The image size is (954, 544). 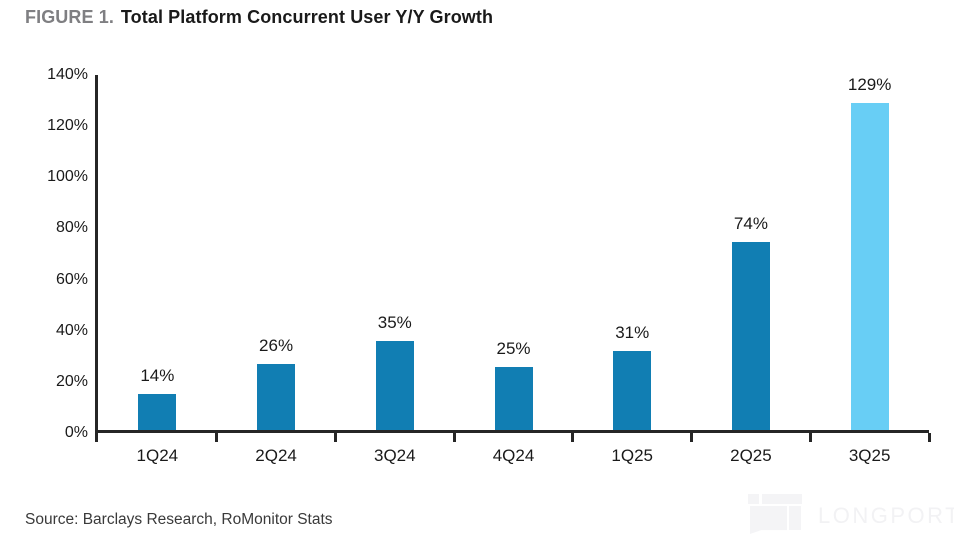 What do you see at coordinates (276, 455) in the screenshot?
I see `x-tick-label-2q24: 2Q24` at bounding box center [276, 455].